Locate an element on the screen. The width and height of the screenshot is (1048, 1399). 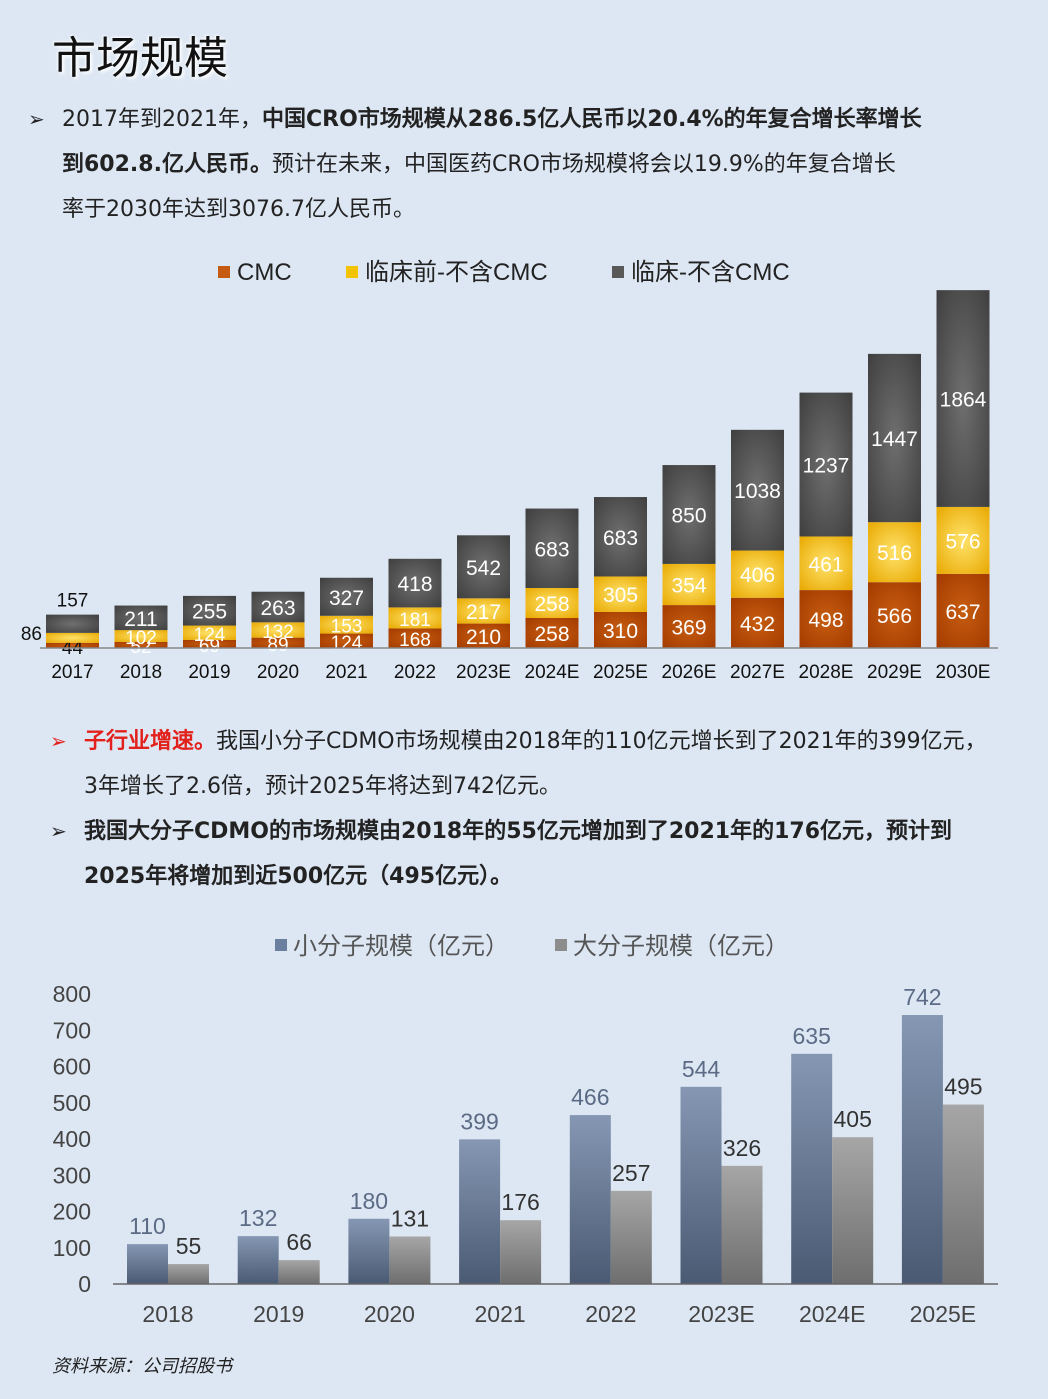
legend-label-small-molecule: 小分子规模（亿元） is located at coordinates (401, 946).